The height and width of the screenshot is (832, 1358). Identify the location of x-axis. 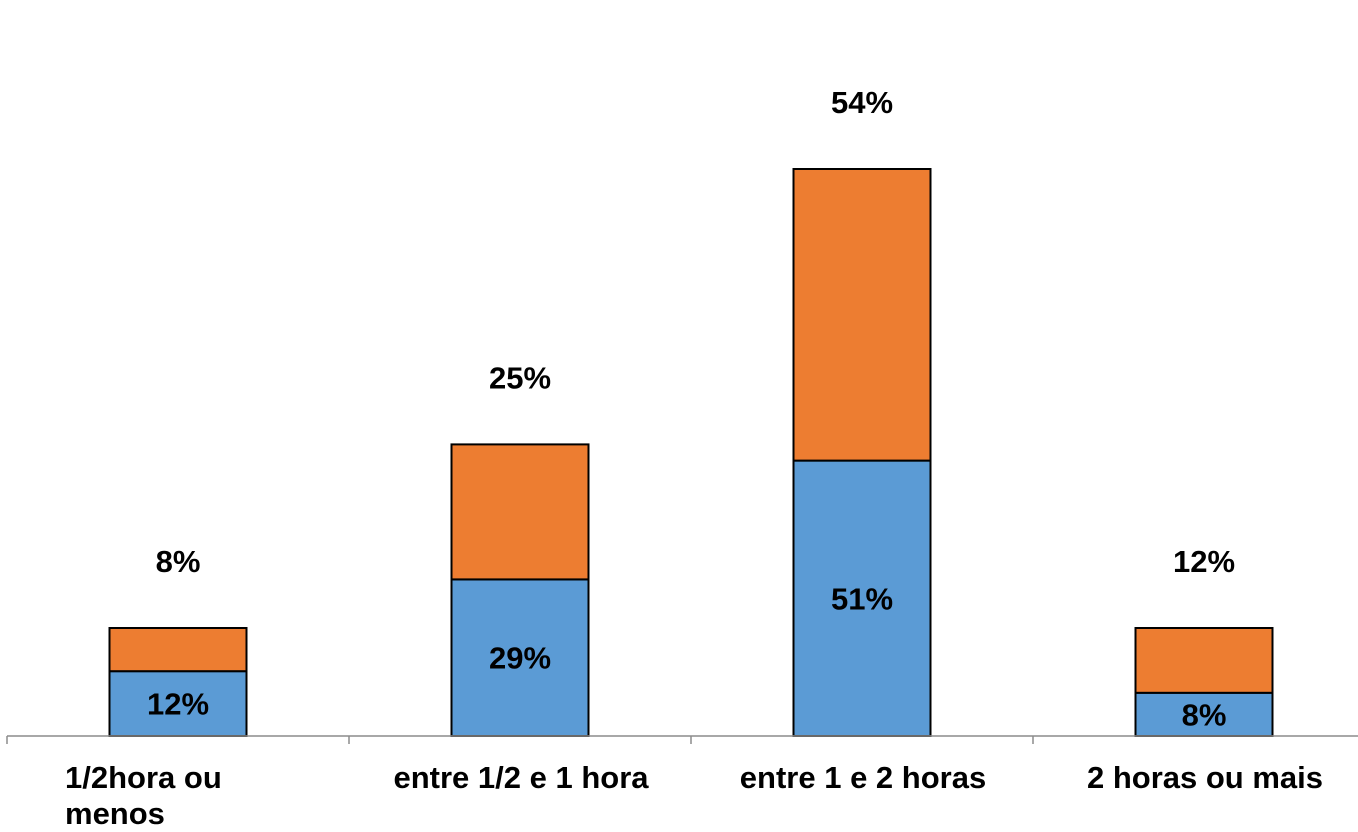
(682, 739).